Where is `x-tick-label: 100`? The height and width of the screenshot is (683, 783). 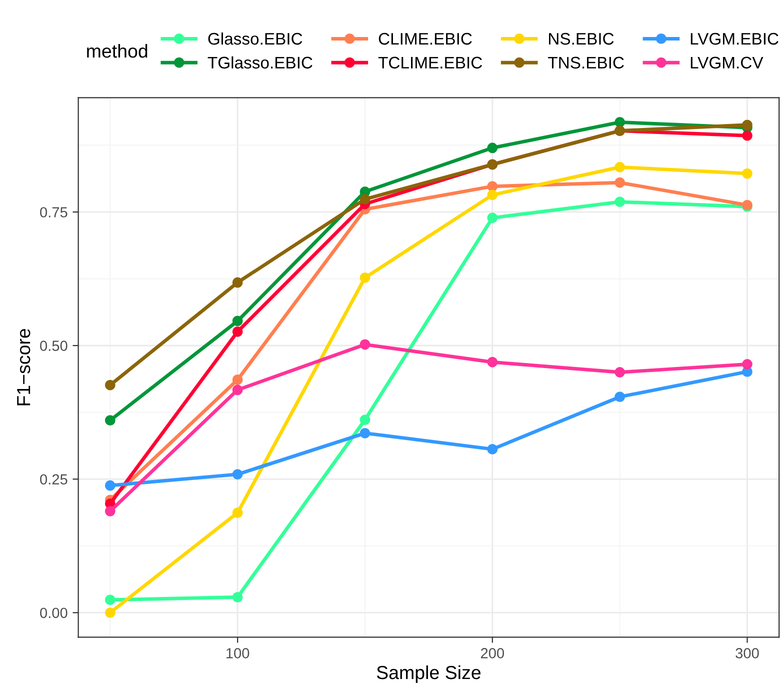 x-tick-label: 100 is located at coordinates (238, 653).